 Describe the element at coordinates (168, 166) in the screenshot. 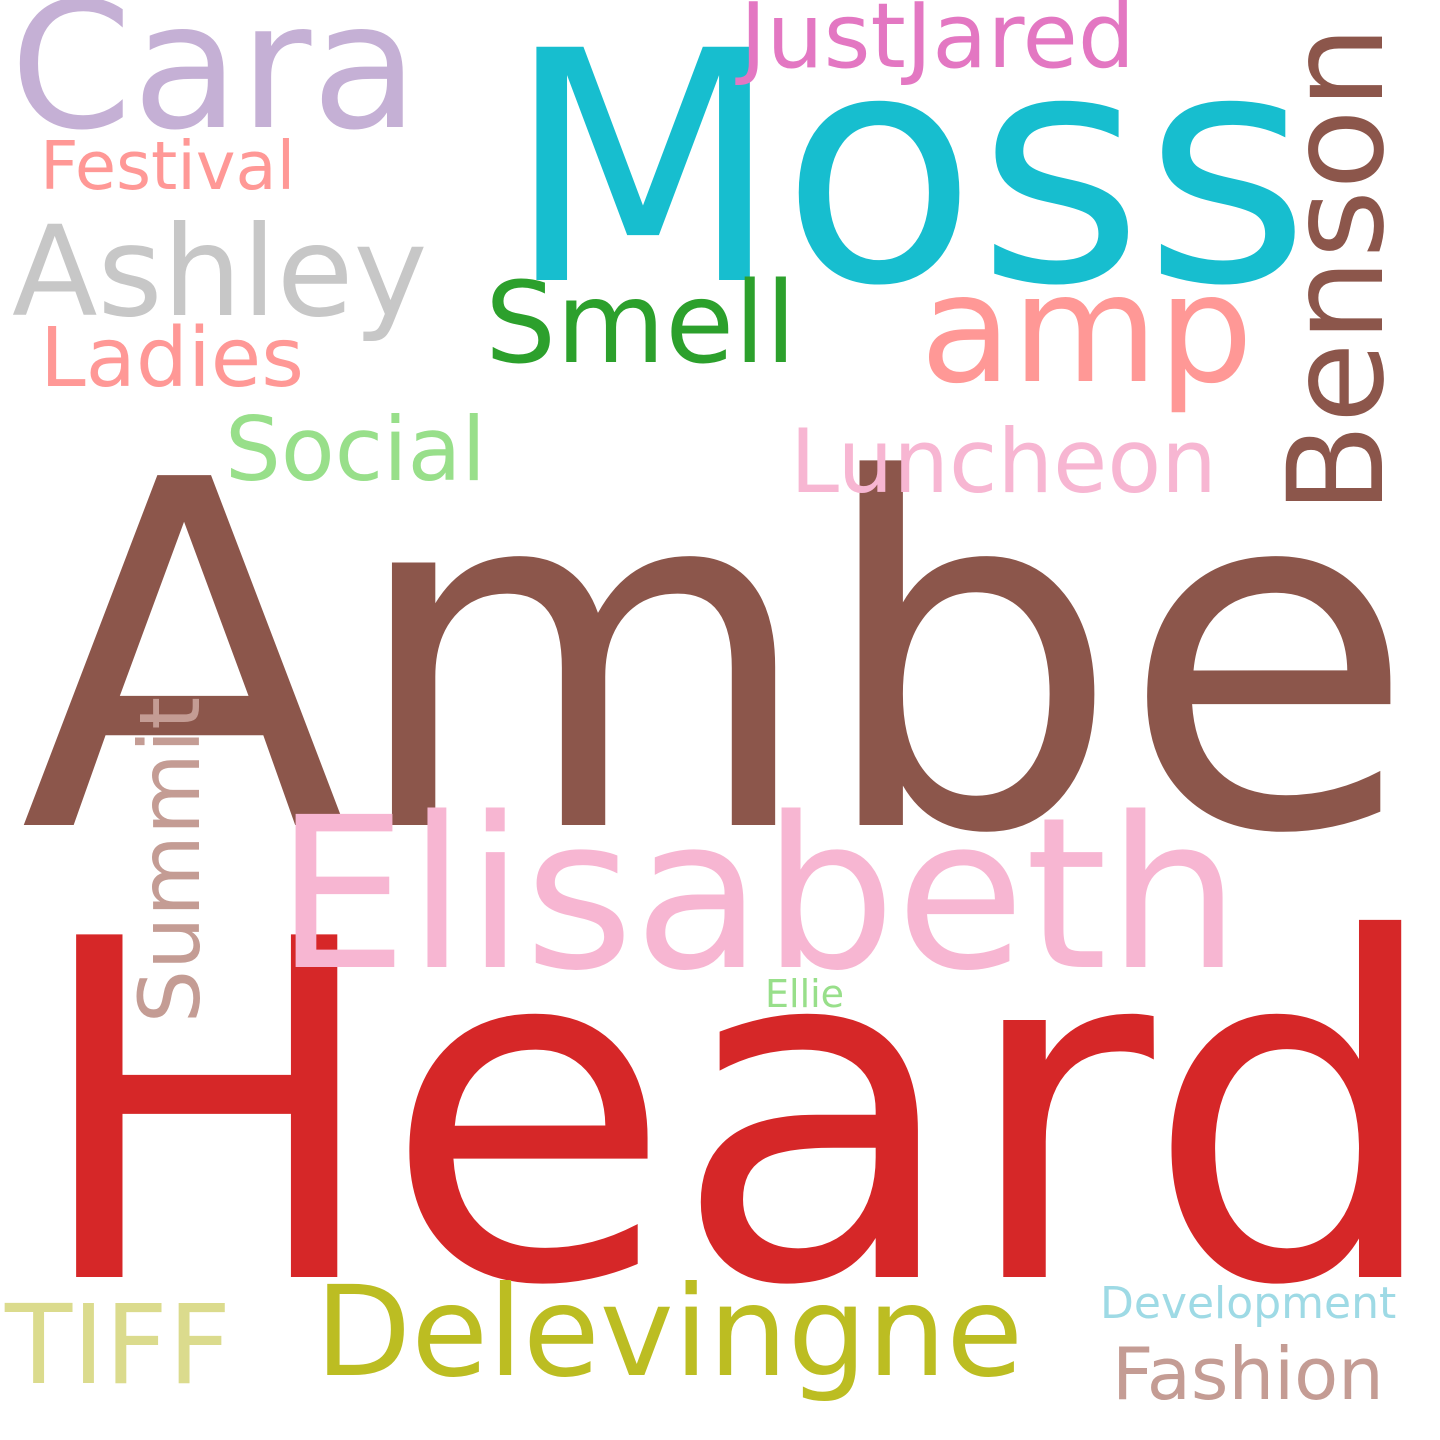

I see `word-festival: Festival` at that location.